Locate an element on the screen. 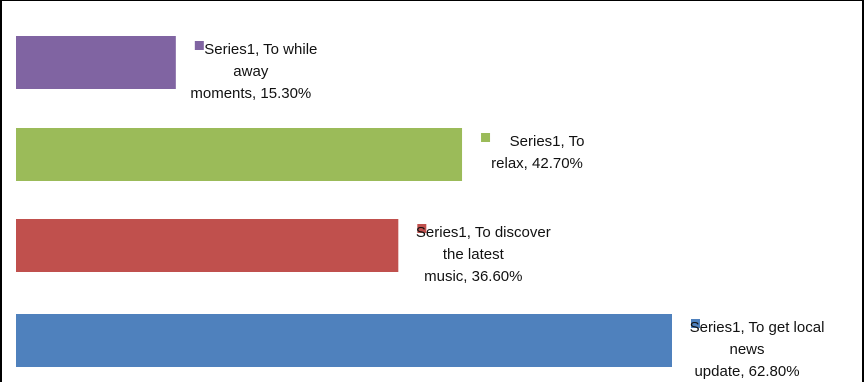 Image resolution: width=864 pixels, height=388 pixels. data-label-1-line-2: news is located at coordinates (746, 349).